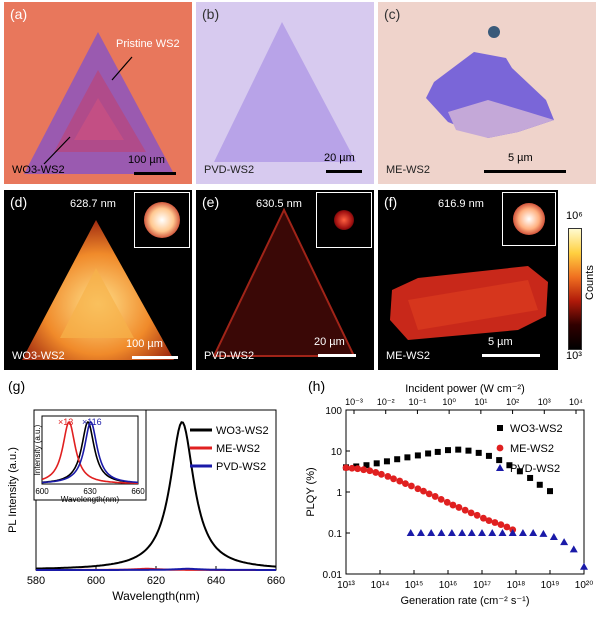 The image size is (600, 619). Describe the element at coordinates (529, 219) in the screenshot. I see `panel-f-spot-inset` at that location.